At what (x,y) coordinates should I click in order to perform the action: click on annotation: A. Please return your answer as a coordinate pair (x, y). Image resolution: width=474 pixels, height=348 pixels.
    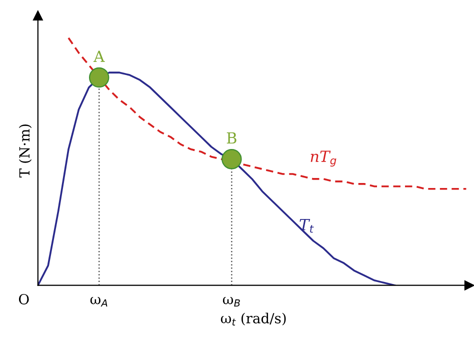
    Looking at the image, I should click on (99, 56).